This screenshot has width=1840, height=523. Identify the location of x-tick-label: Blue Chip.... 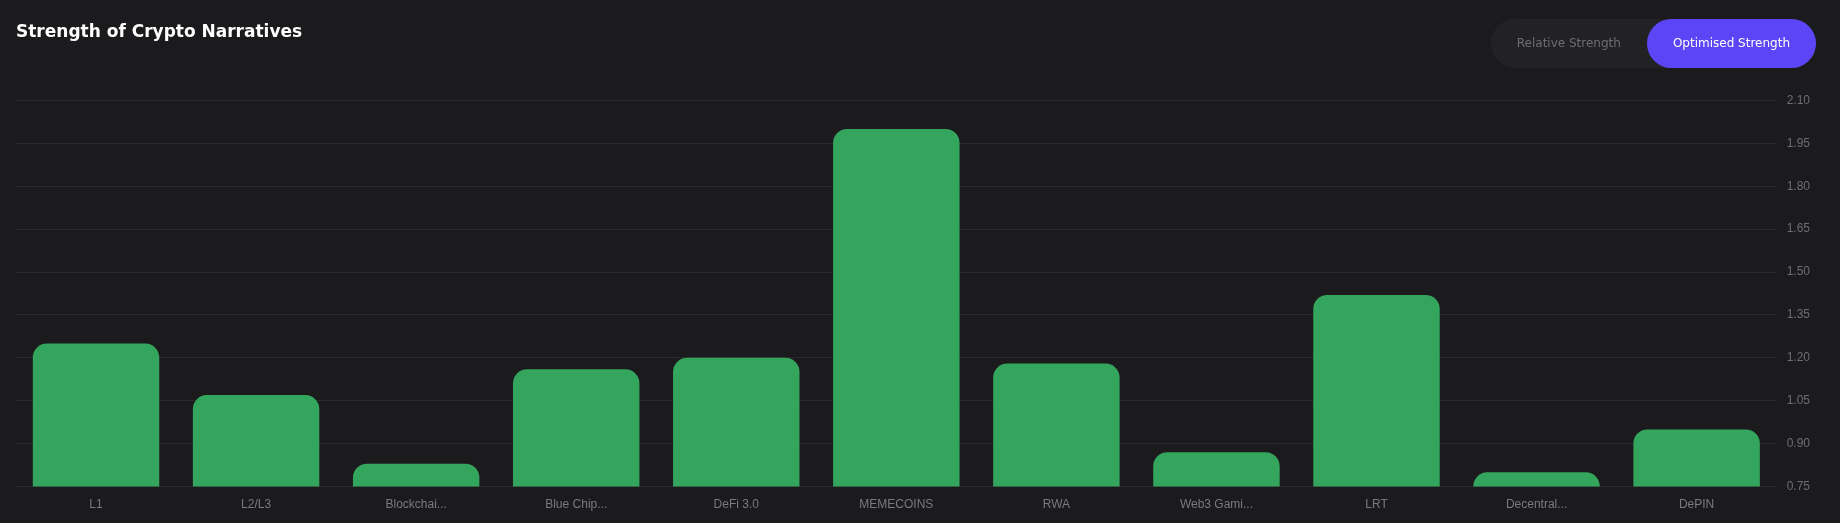
(576, 504).